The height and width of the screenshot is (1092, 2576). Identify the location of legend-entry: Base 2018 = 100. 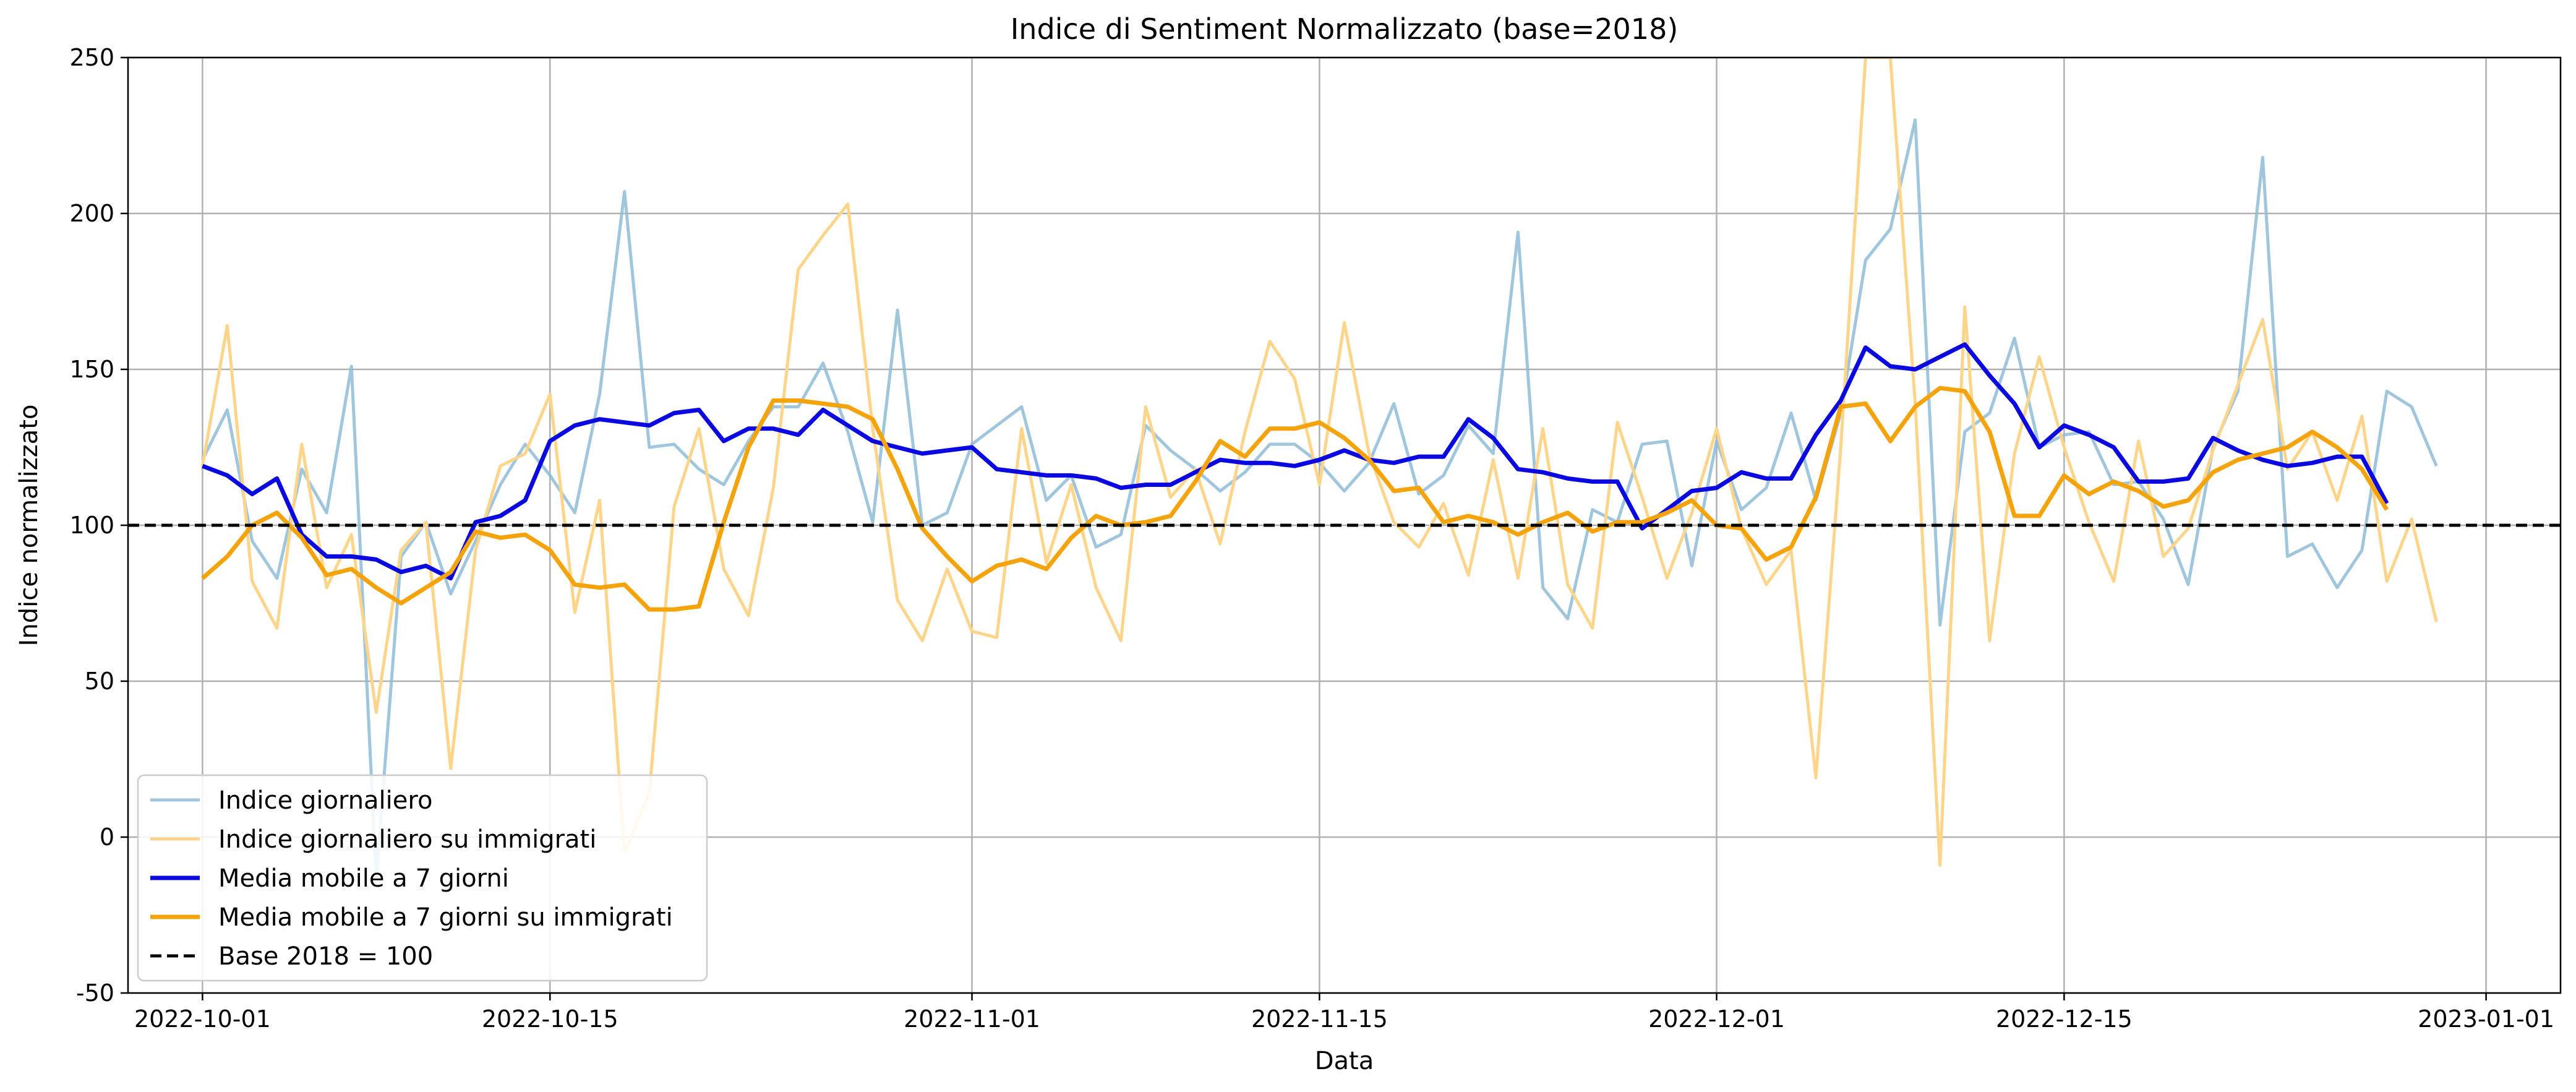
(325, 956).